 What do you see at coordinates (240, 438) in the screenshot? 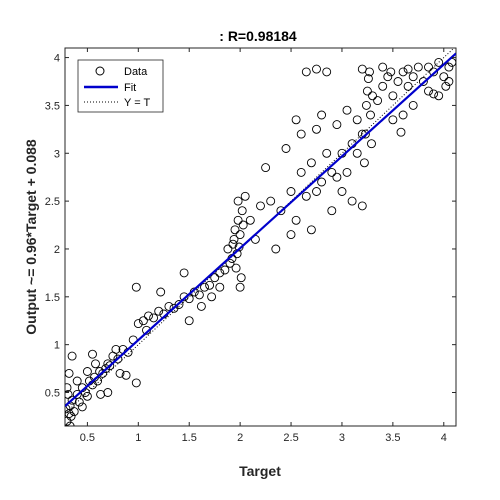
I see `x-tick-label: 2` at bounding box center [240, 438].